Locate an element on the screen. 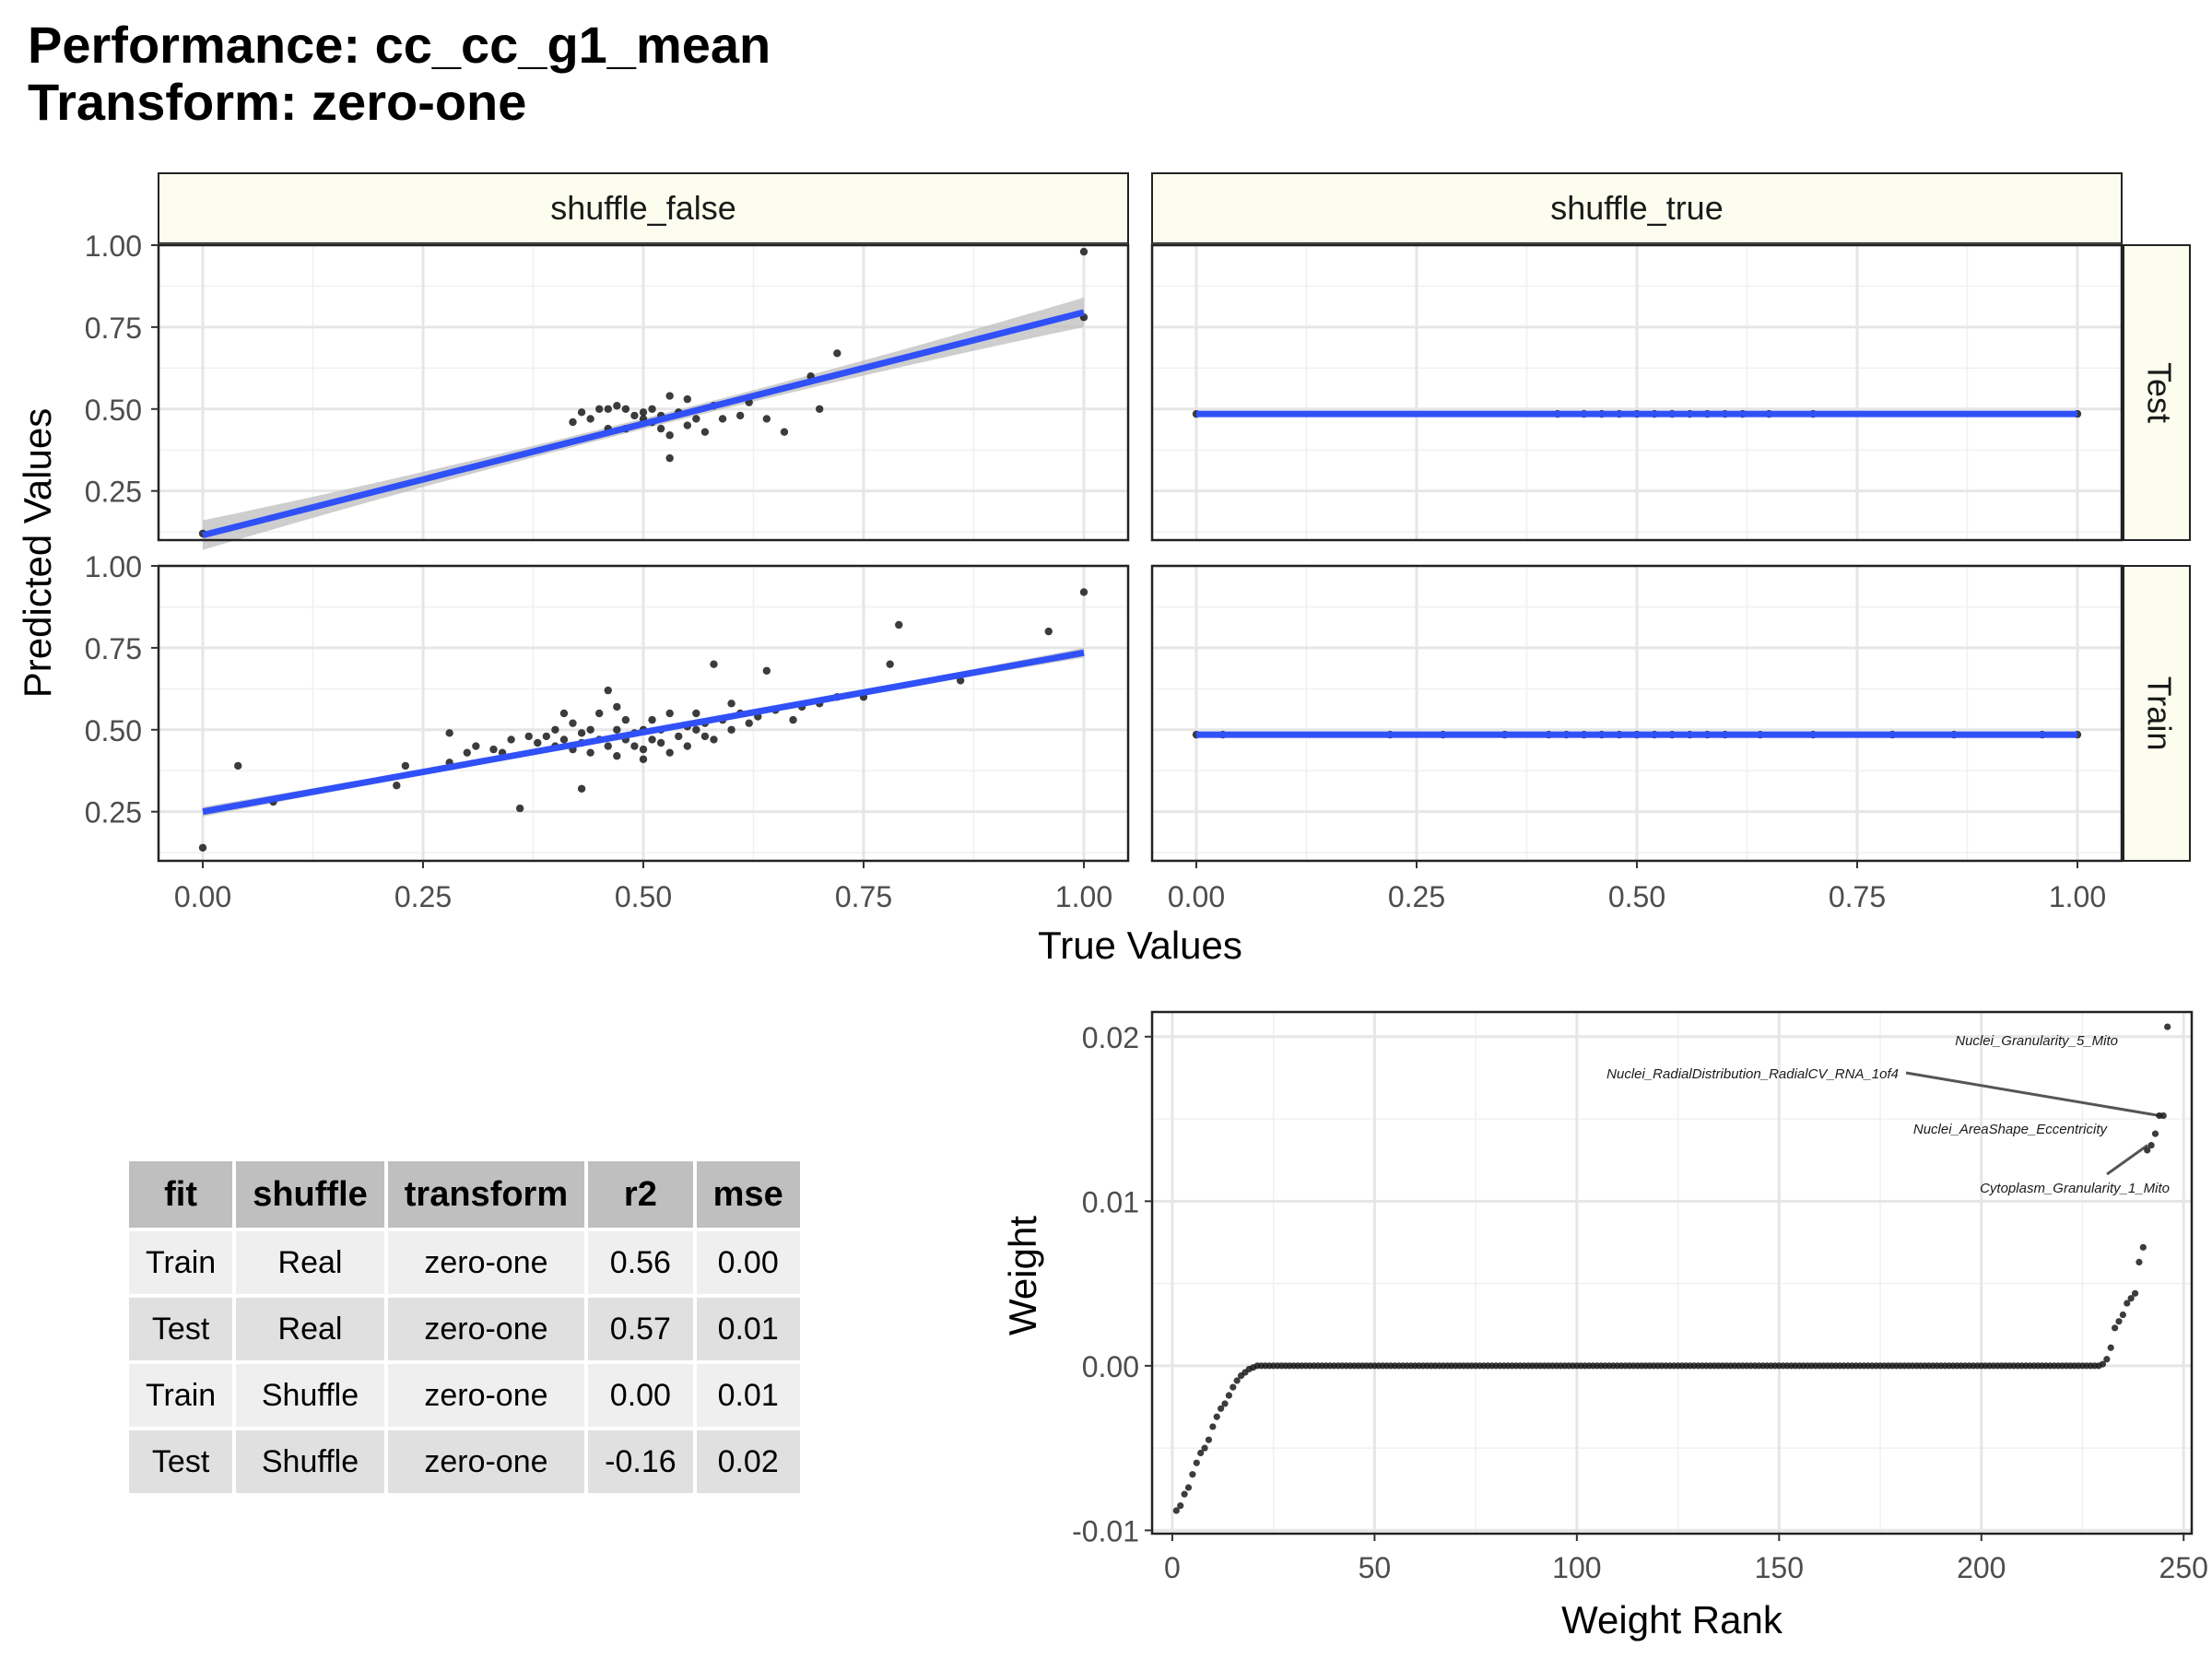 The image size is (2212, 1659). x-tick-label: 250 is located at coordinates (2183, 1567).